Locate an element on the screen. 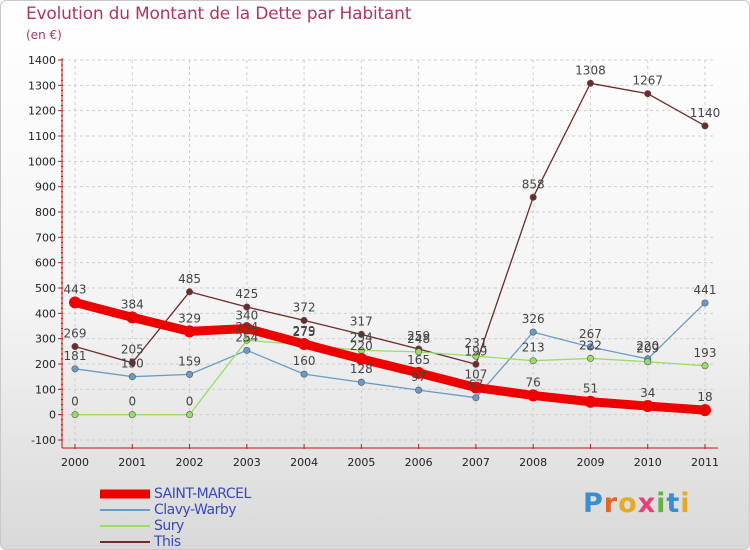  data-label-saint-marcel: 165 is located at coordinates (418, 360).